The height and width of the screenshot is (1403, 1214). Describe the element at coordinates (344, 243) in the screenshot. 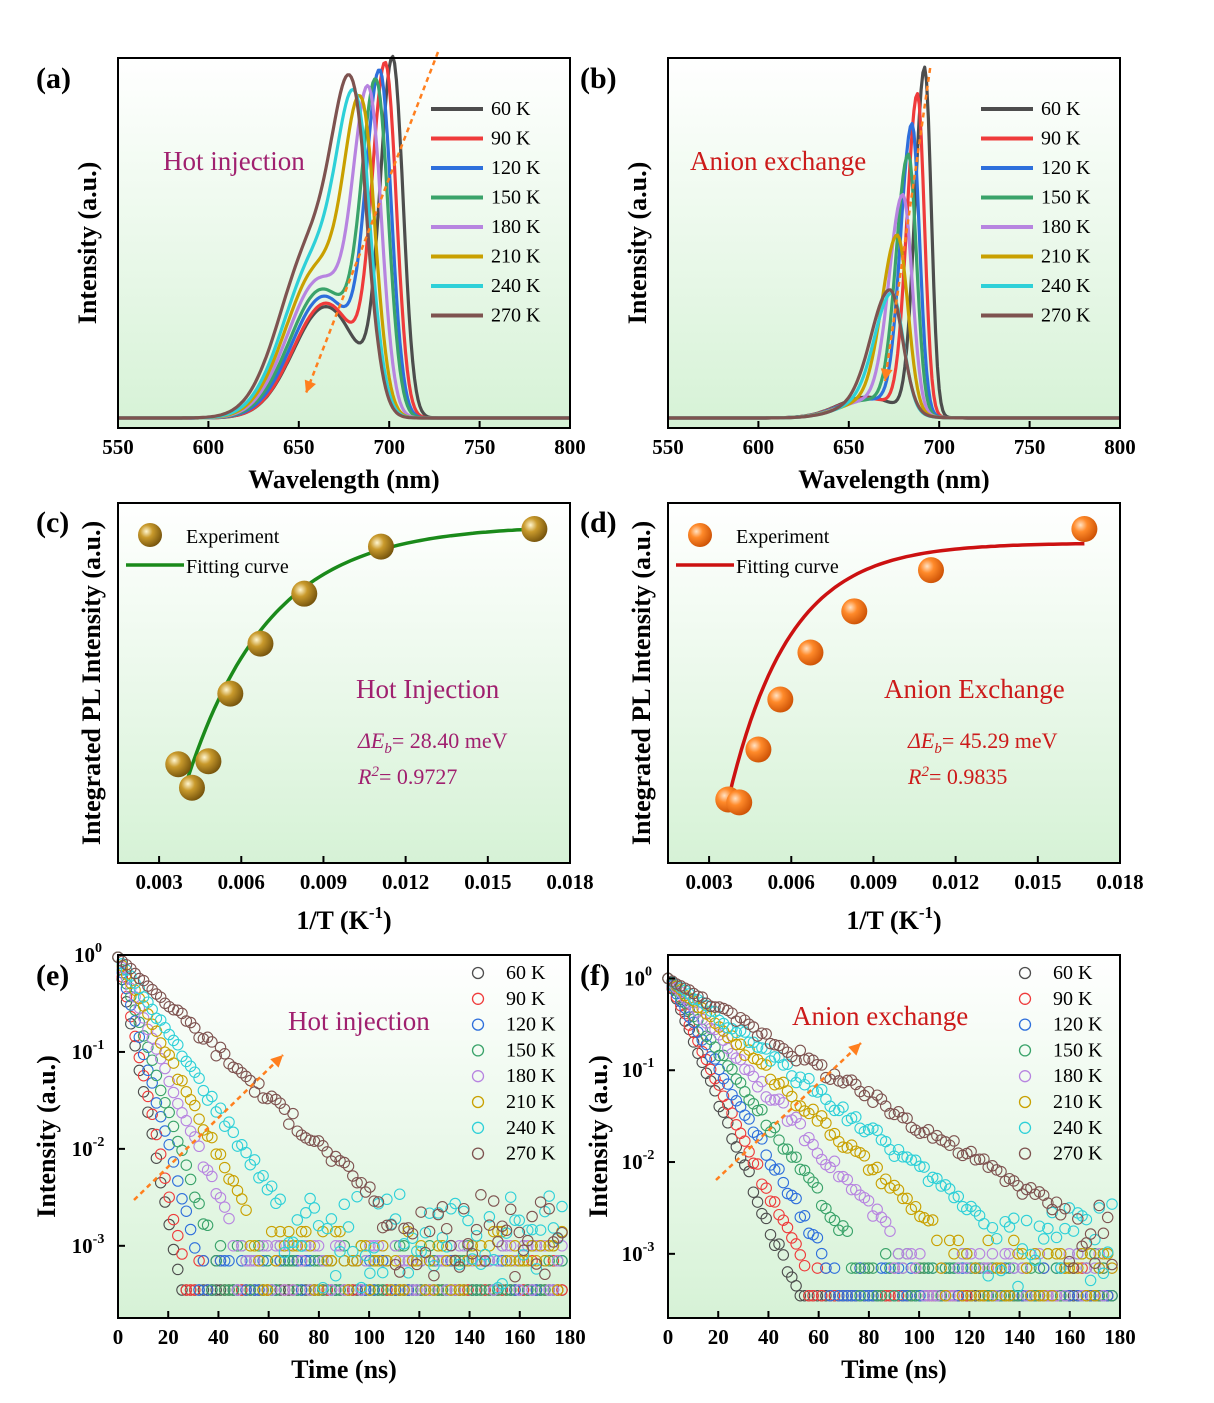

I see `plot-frame-a` at that location.